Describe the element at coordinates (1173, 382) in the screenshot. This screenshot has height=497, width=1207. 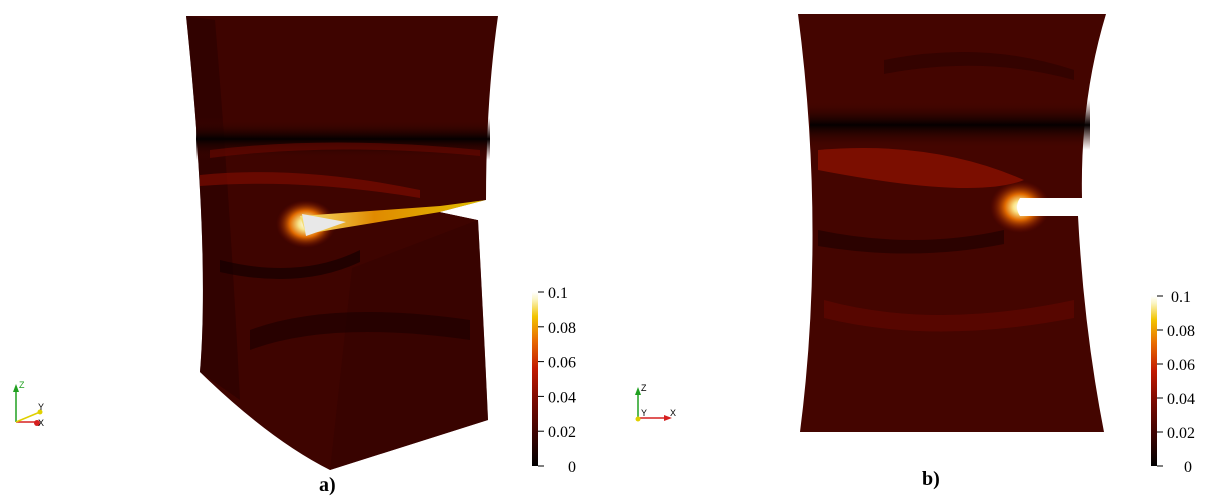
I see `colorbar-b: 0.1 0.08 0.06 0.04 0.02 0` at that location.